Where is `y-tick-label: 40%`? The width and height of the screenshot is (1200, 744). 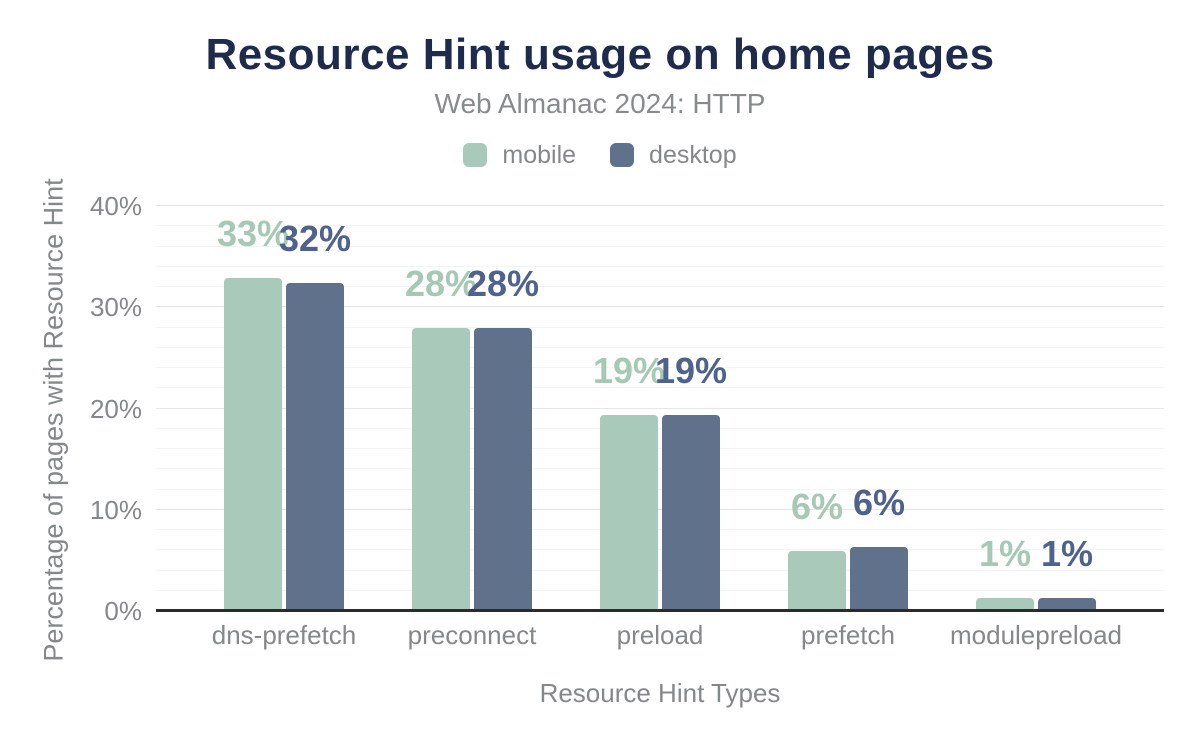 y-tick-label: 40% is located at coordinates (115, 206).